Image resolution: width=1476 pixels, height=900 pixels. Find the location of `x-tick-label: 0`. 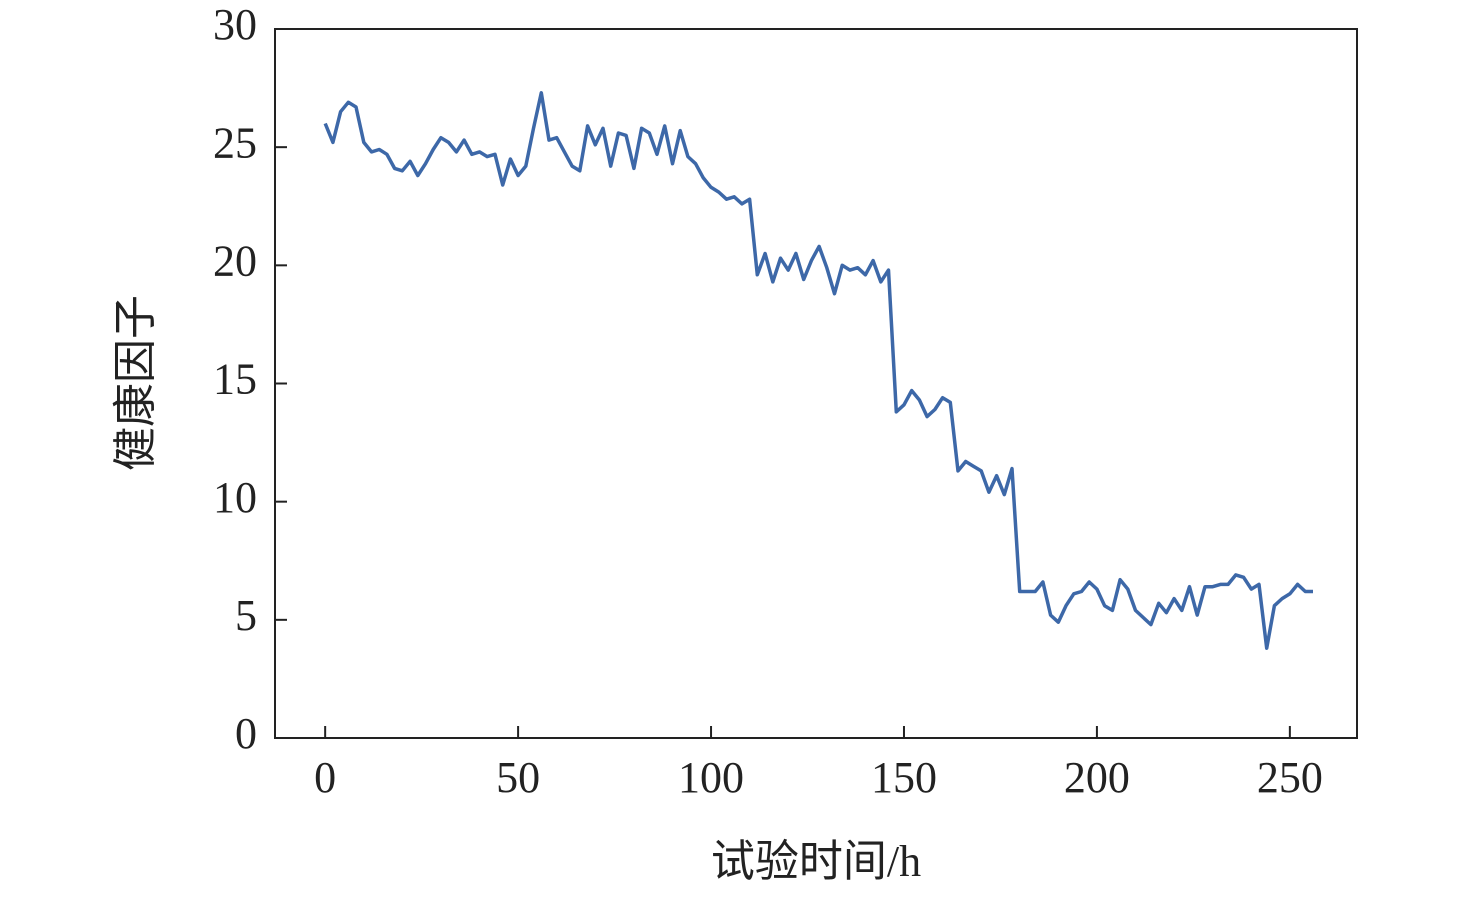

x-tick-label: 0 is located at coordinates (325, 777).